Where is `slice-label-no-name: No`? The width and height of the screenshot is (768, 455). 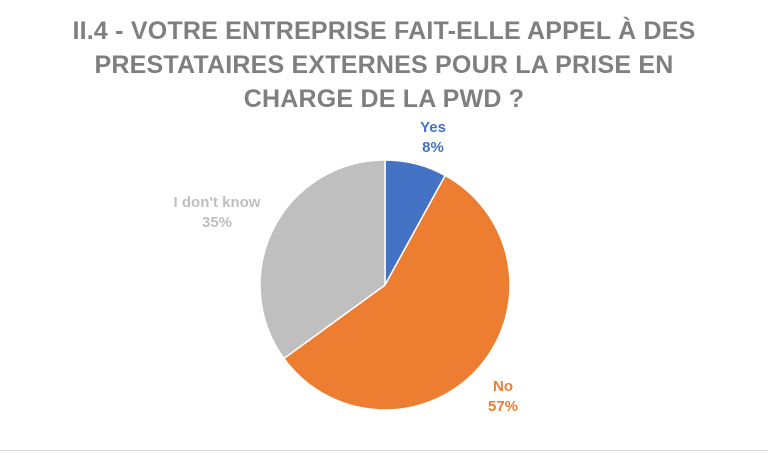
slice-label-no-name: No is located at coordinates (503, 386).